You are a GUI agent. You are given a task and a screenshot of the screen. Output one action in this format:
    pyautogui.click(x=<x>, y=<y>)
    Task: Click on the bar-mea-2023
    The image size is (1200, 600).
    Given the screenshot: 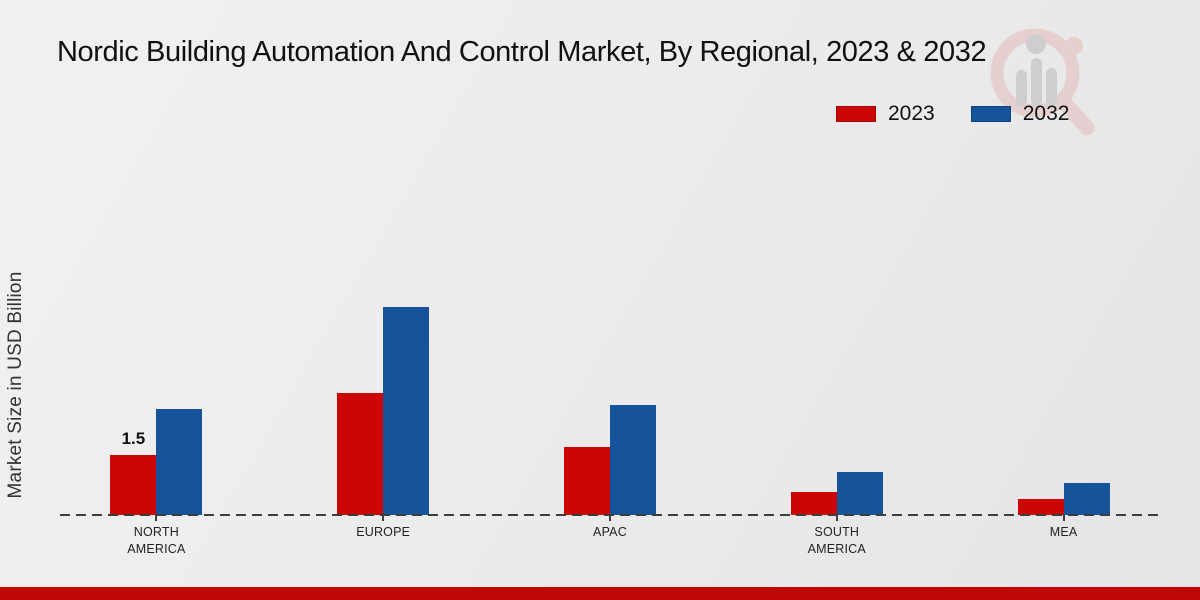 What is the action you would take?
    pyautogui.click(x=1040, y=507)
    